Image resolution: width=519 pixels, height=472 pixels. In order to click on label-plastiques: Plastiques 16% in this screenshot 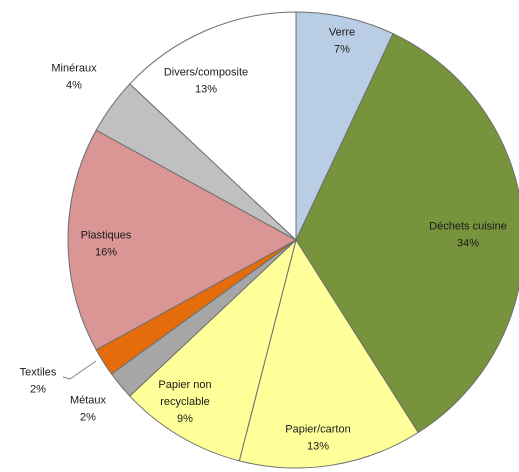, I will do `click(106, 244)`.